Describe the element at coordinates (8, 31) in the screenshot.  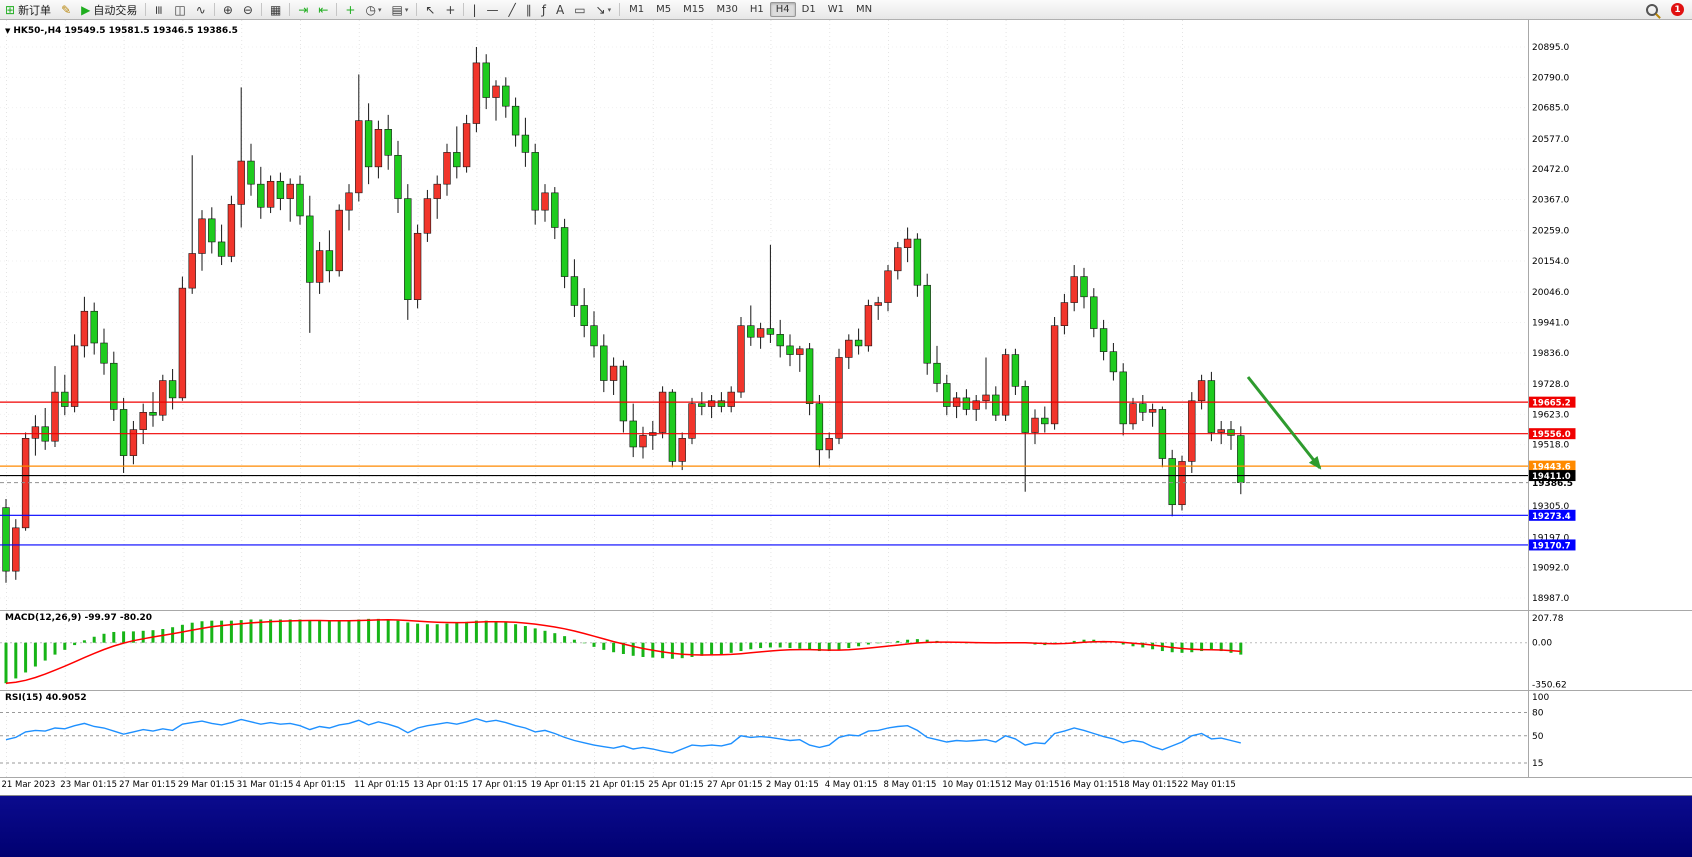
I see `symbol-dropdown-icon: ▼` at that location.